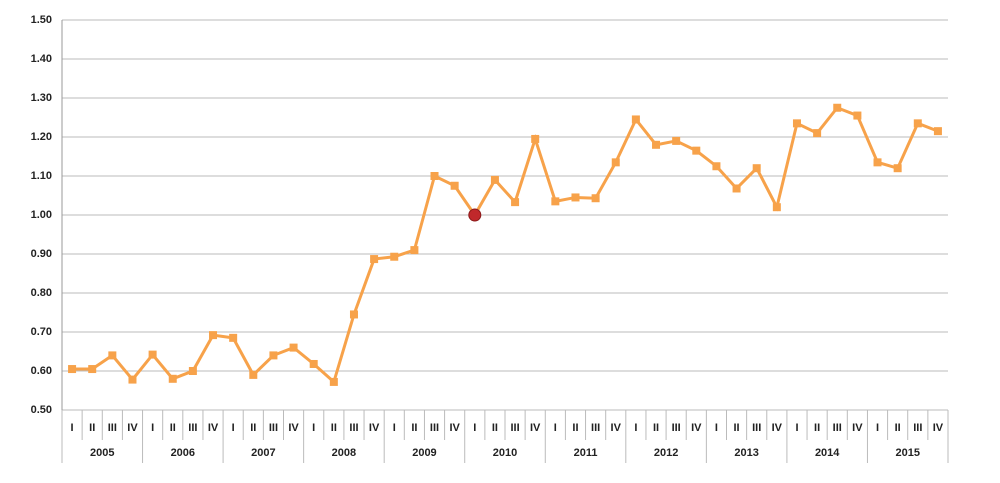 The height and width of the screenshot is (483, 1000). Describe the element at coordinates (344, 453) in the screenshot. I see `group-label: 2008` at that location.